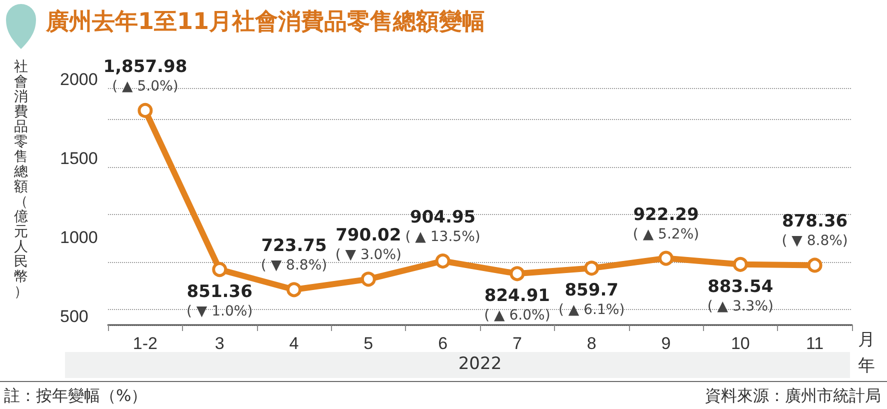 Image resolution: width=887 pixels, height=409 pixels. What do you see at coordinates (145, 343) in the screenshot?
I see `x-tick-label: 1-2` at bounding box center [145, 343].